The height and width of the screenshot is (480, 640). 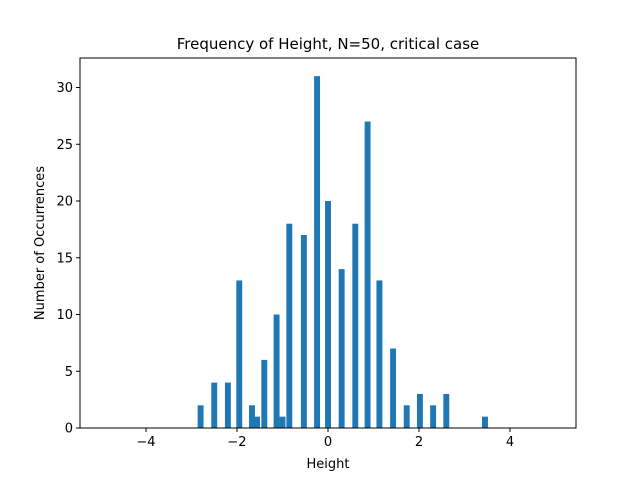 What do you see at coordinates (328, 442) in the screenshot?
I see `x-tick-label: 0` at bounding box center [328, 442].